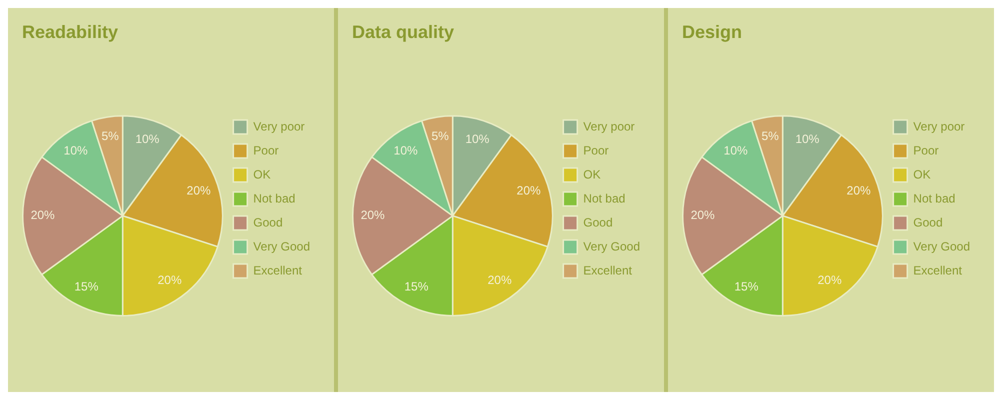  What do you see at coordinates (70, 32) in the screenshot?
I see `chart-title: Readability` at bounding box center [70, 32].